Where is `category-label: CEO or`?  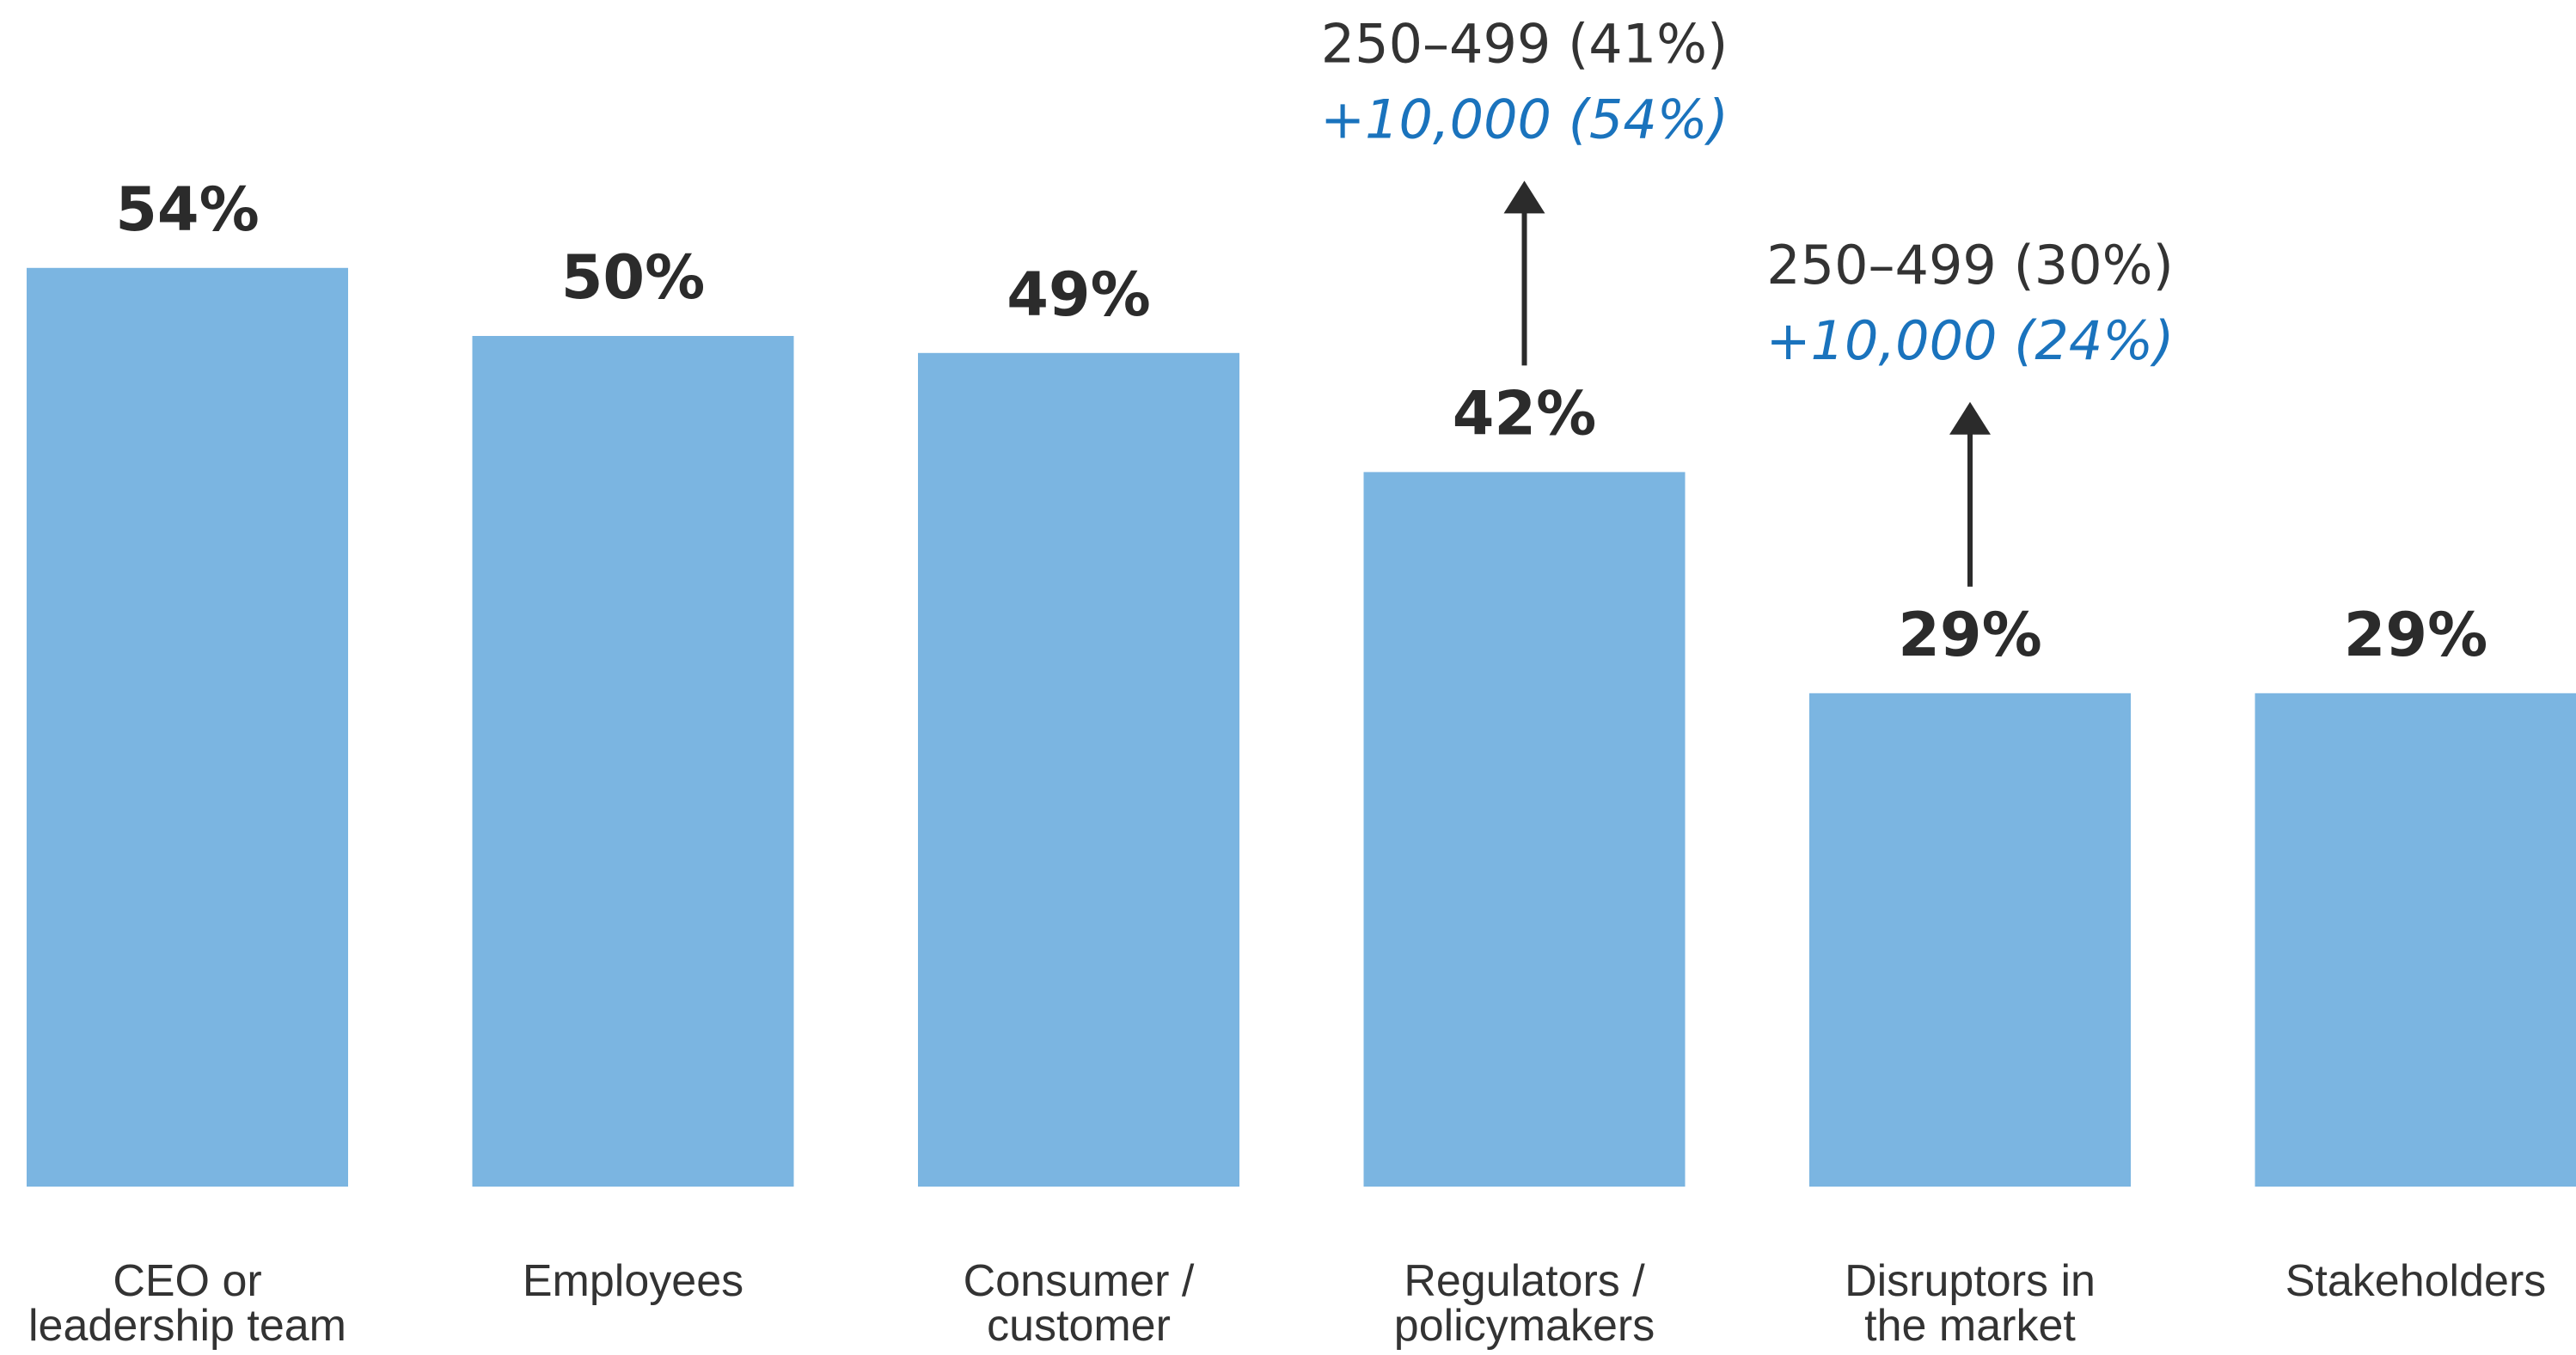
category-label: CEO or is located at coordinates (187, 1281).